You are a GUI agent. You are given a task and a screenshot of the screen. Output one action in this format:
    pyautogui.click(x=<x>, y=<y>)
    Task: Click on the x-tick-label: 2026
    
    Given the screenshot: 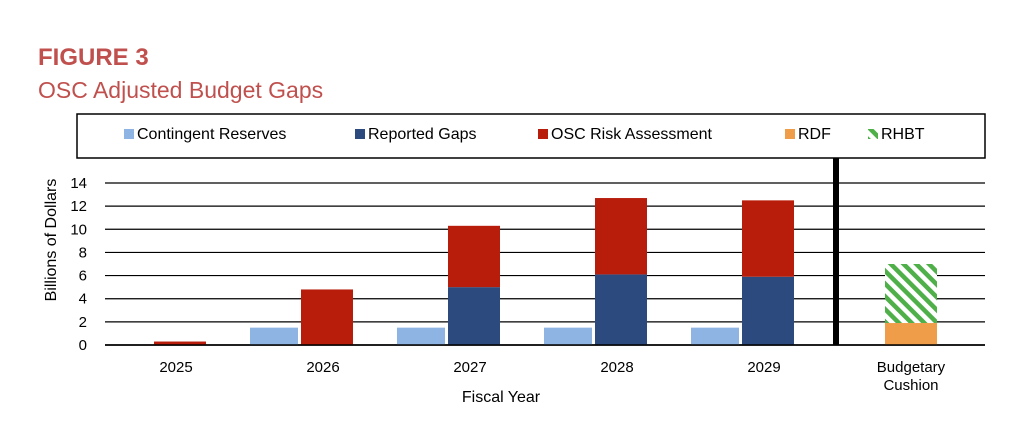 What is the action you would take?
    pyautogui.click(x=322, y=367)
    